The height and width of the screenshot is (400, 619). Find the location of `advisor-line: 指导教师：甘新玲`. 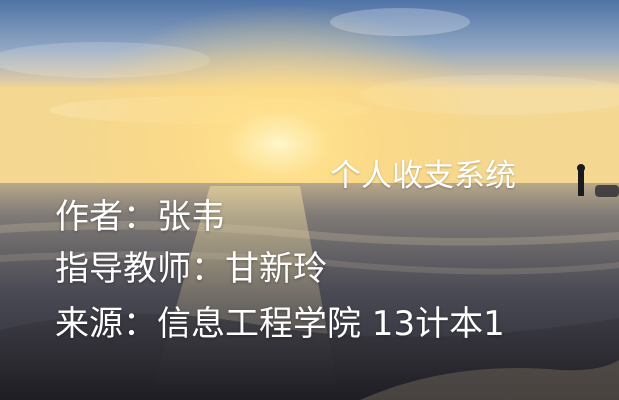

advisor-line: 指导教师：甘新玲 is located at coordinates (191, 269).